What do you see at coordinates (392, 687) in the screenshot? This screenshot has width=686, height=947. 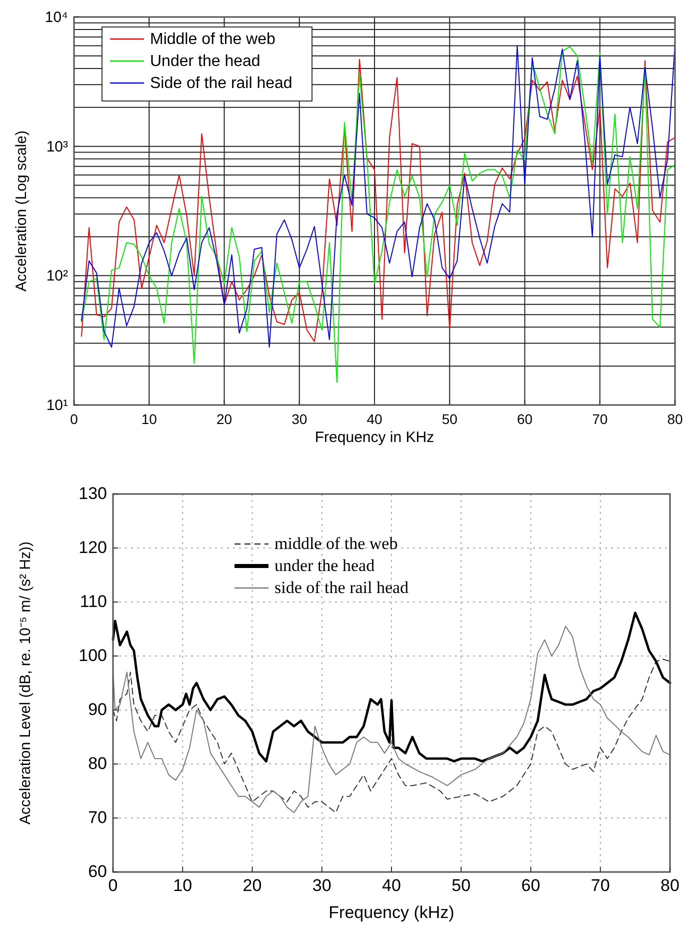 I see `line-series` at bounding box center [392, 687].